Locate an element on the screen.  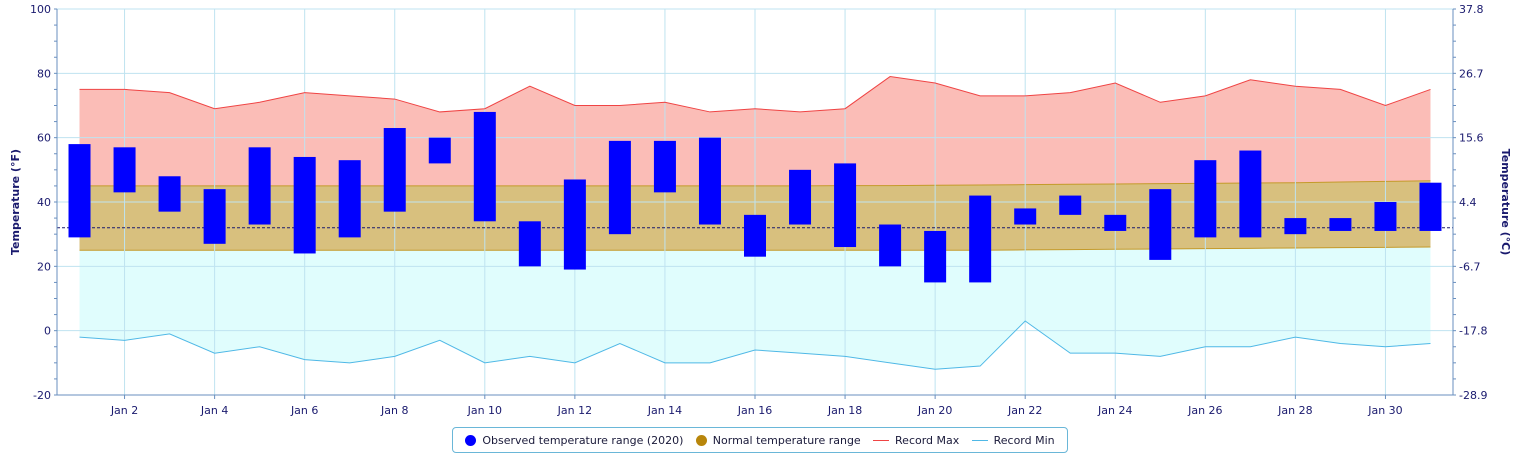
y2-tick-label: 26.7 is located at coordinates (1471, 73).